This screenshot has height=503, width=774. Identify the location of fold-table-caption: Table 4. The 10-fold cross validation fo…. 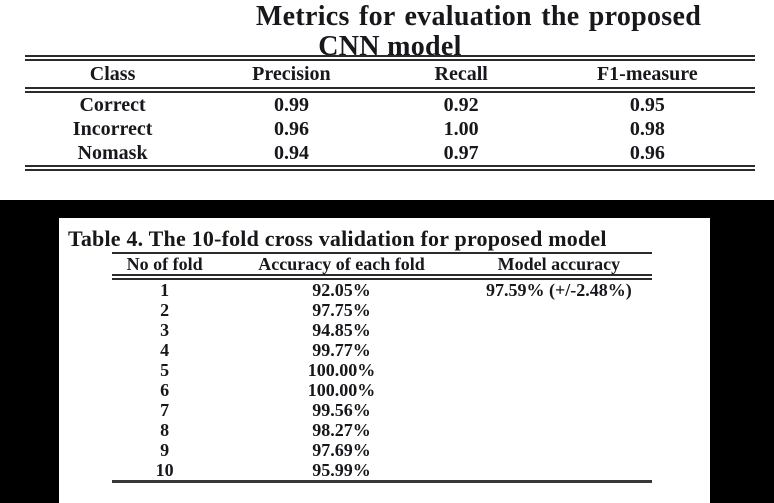
(337, 238).